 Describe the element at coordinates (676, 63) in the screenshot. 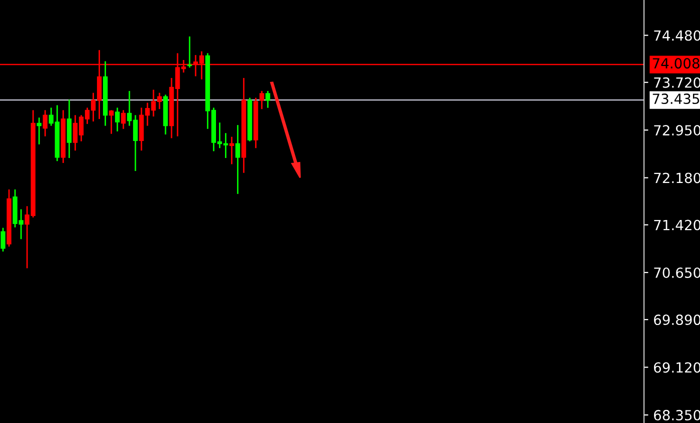

I see `ref-line-label: 74.008` at that location.